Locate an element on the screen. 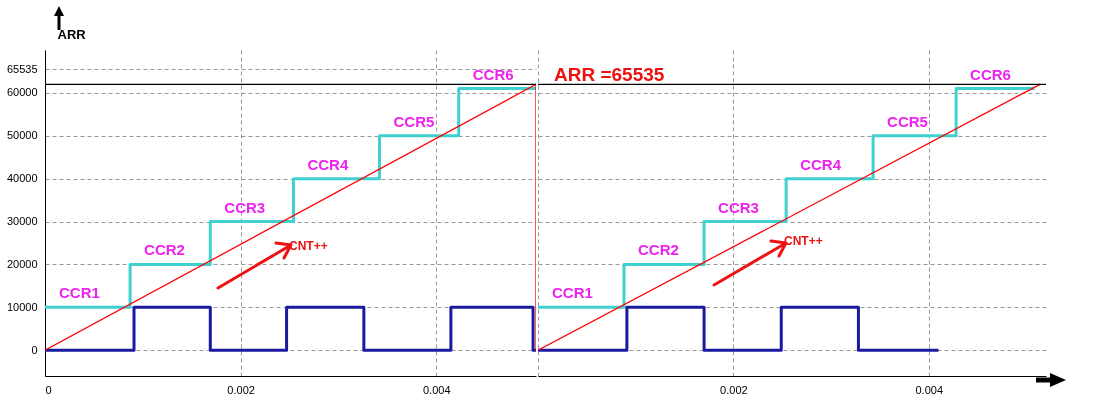  y-tick-label: 0 is located at coordinates (34, 349).